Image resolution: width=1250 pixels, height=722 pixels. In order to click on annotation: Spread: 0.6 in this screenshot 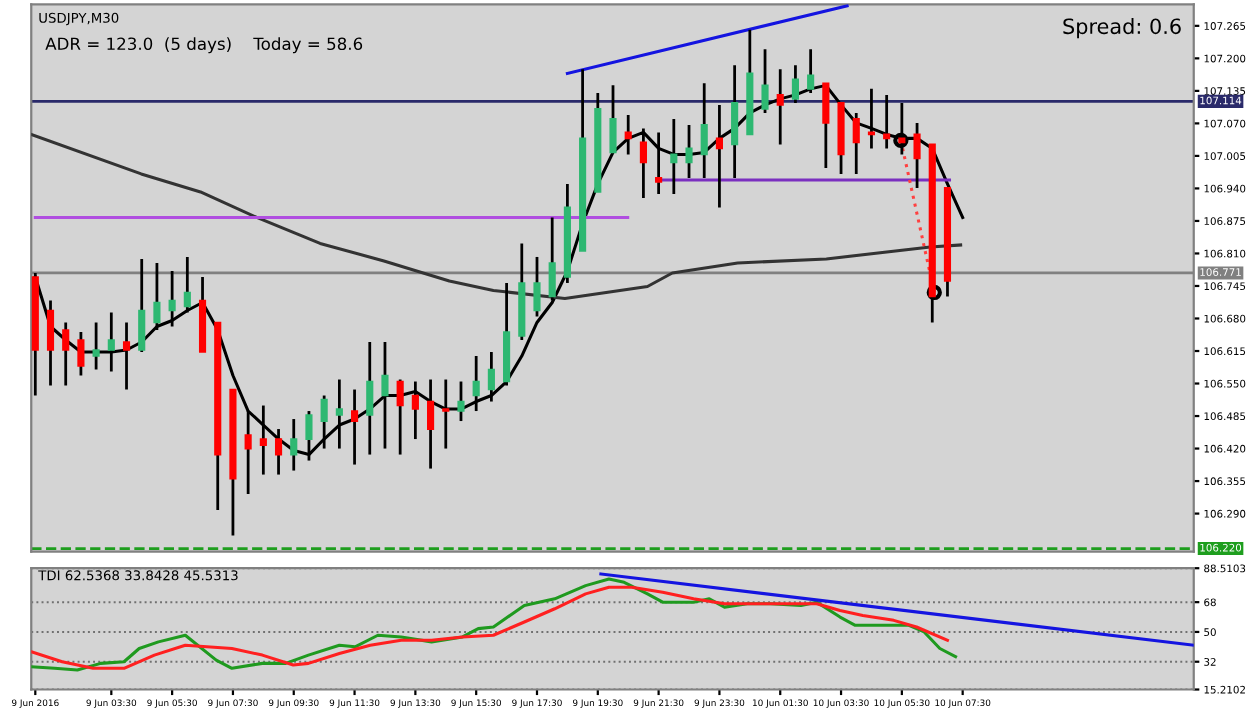, I will do `click(1122, 28)`.